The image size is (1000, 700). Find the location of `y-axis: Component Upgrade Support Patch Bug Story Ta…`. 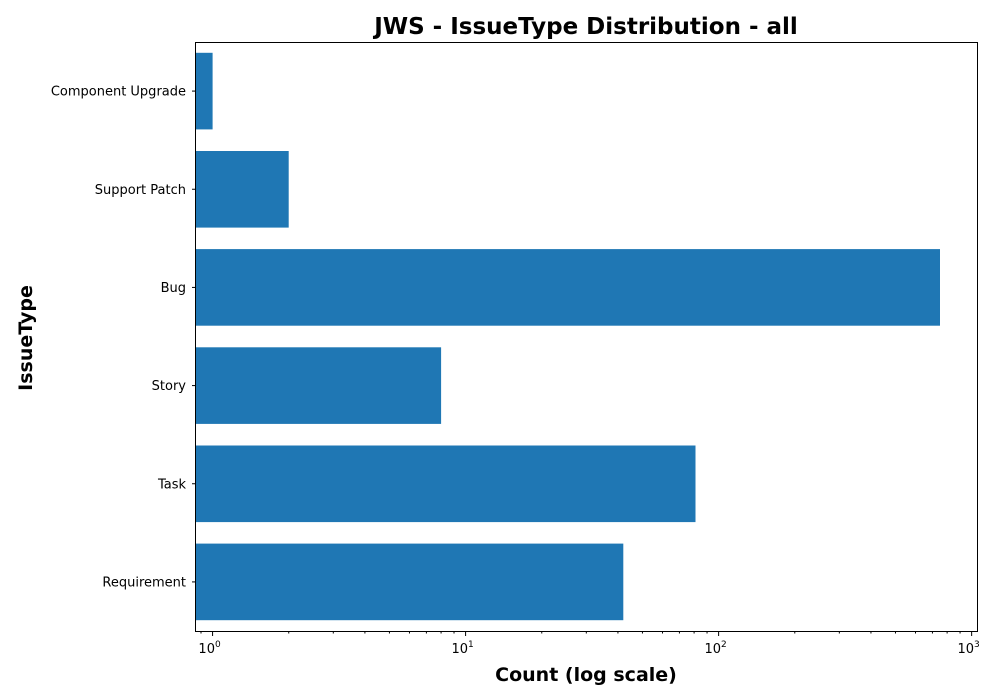

y-axis: Component Upgrade Support Patch Bug Story Ta… is located at coordinates (123, 337).